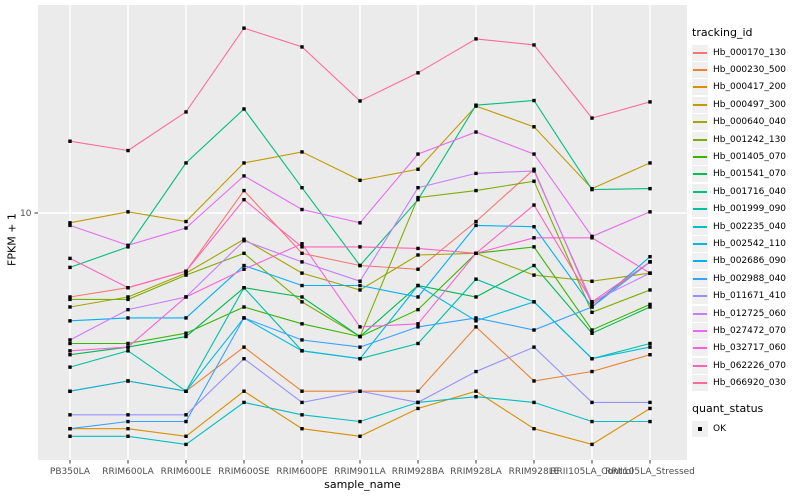 This screenshot has height=500, width=800. I want to click on legend-item-label: Hb_001716_040, so click(750, 191).